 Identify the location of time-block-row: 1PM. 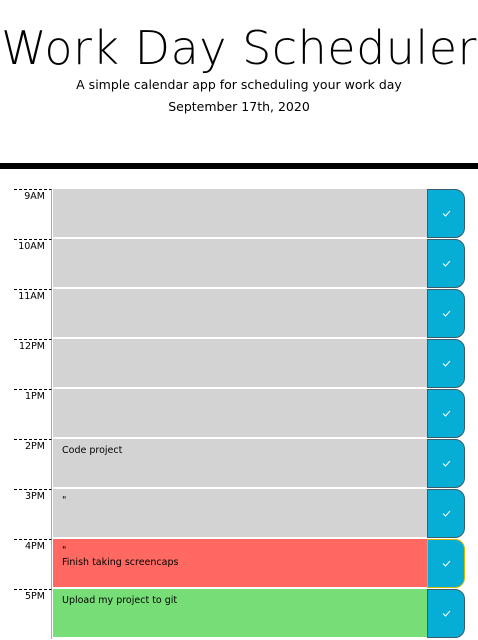
(239, 414).